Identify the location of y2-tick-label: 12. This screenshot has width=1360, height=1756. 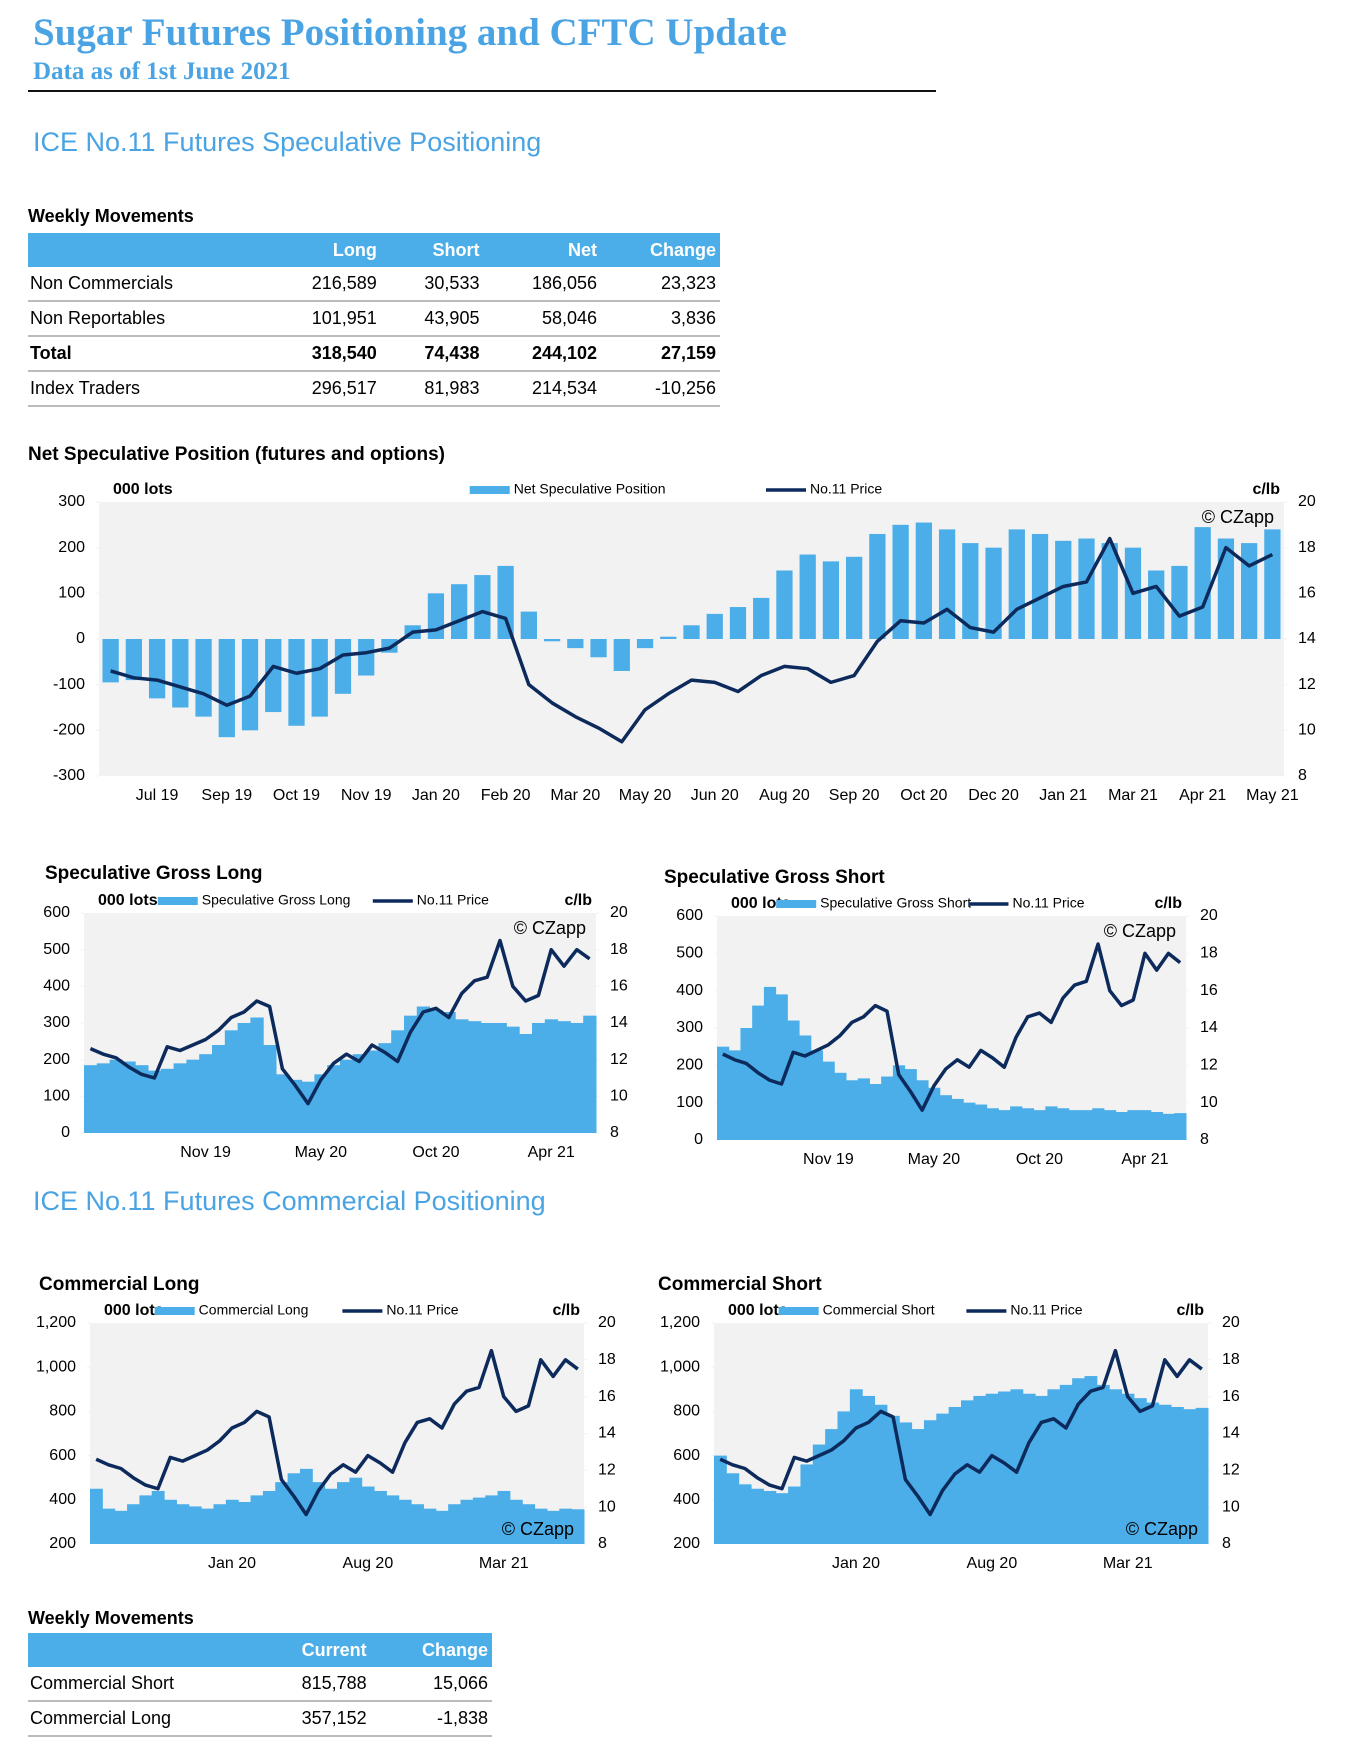
(619, 1059).